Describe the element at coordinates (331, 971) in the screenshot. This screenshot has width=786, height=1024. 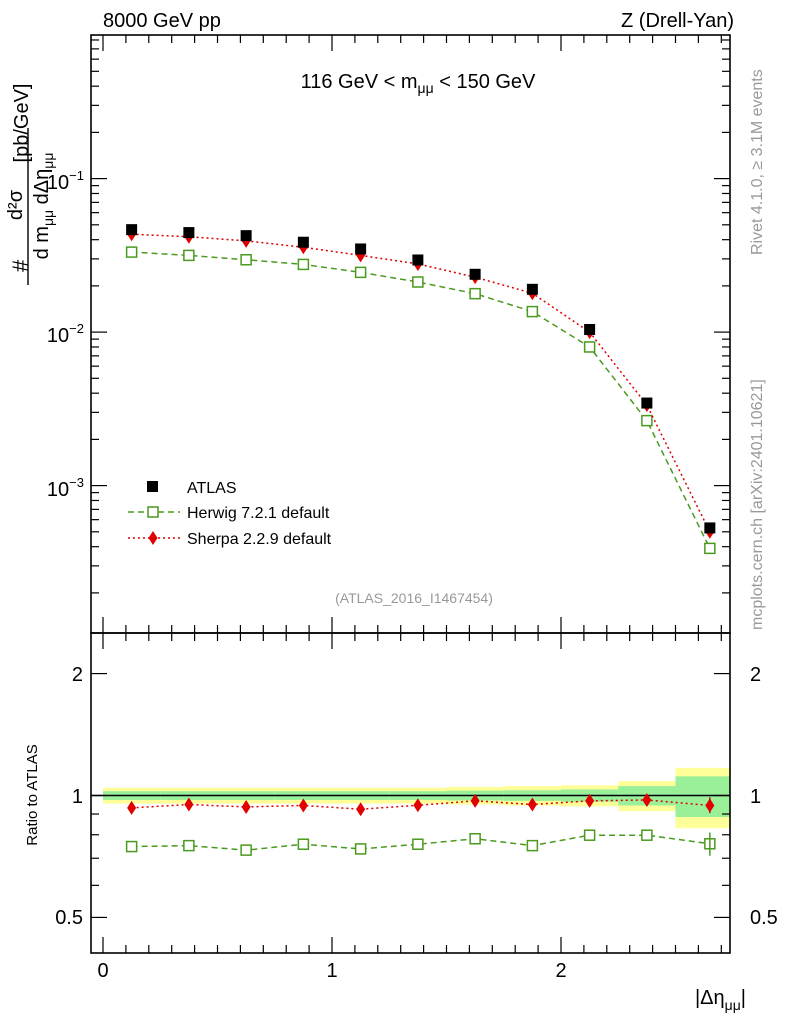
I see `x-tick-label-1: 1` at that location.